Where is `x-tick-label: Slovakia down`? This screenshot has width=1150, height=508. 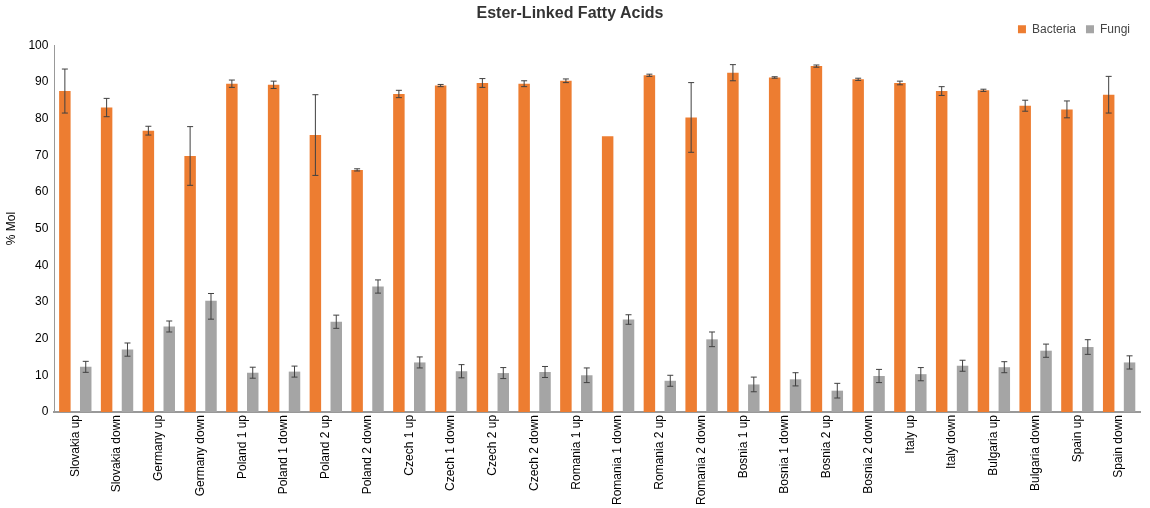 x-tick-label: Slovakia down is located at coordinates (116, 453).